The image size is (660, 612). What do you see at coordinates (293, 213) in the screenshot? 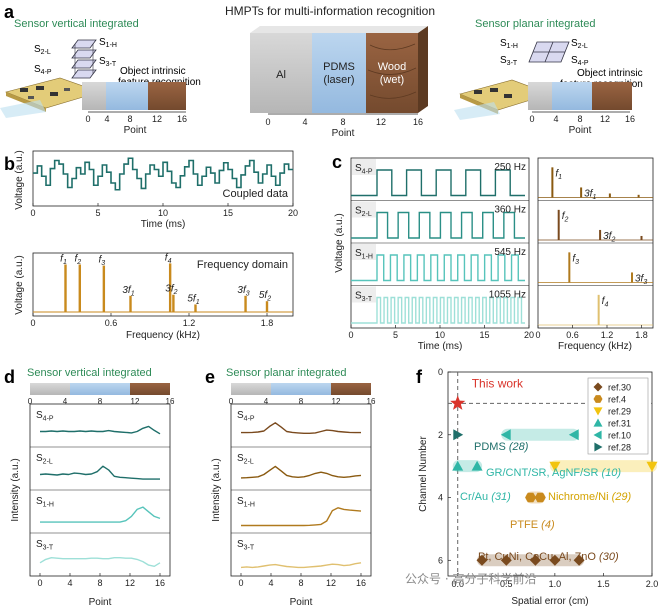
I see `b-top-xtick-4: 20` at bounding box center [293, 213].